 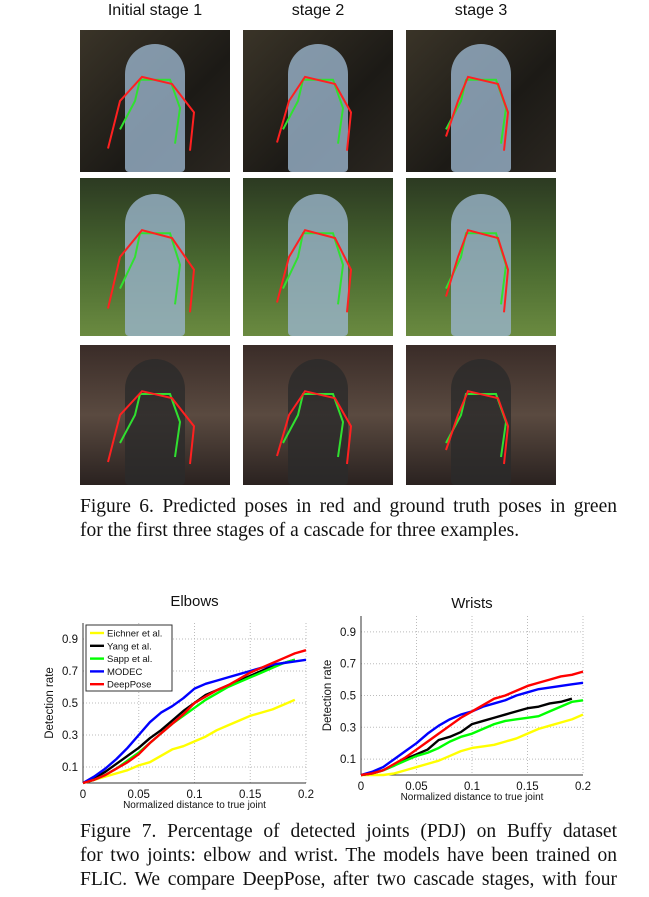 What do you see at coordinates (125, 672) in the screenshot?
I see `legend-label: MODEC` at bounding box center [125, 672].